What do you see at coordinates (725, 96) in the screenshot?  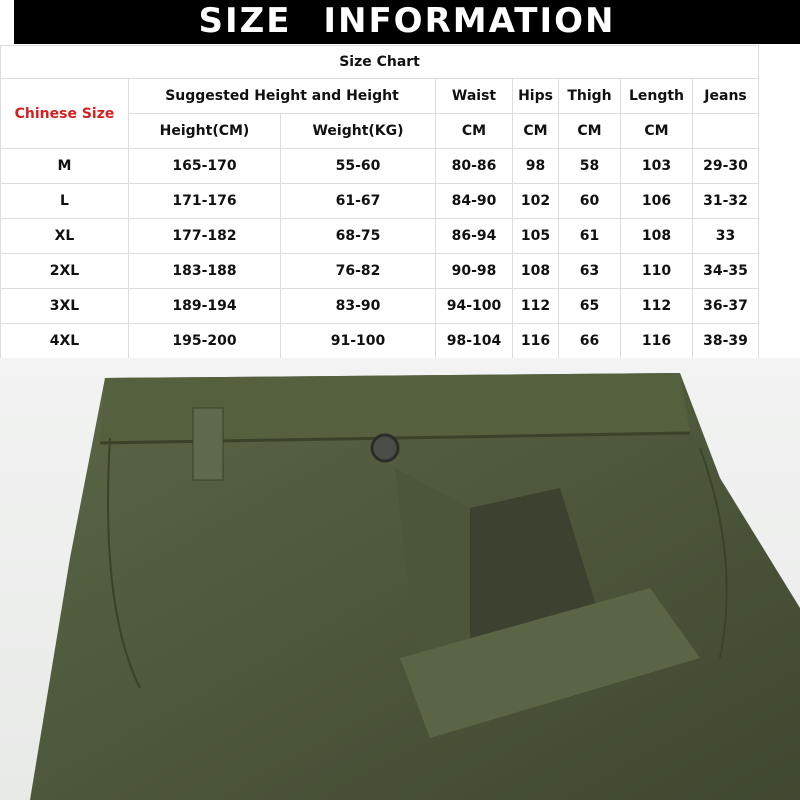 I see `column-header: Jeans` at bounding box center [725, 96].